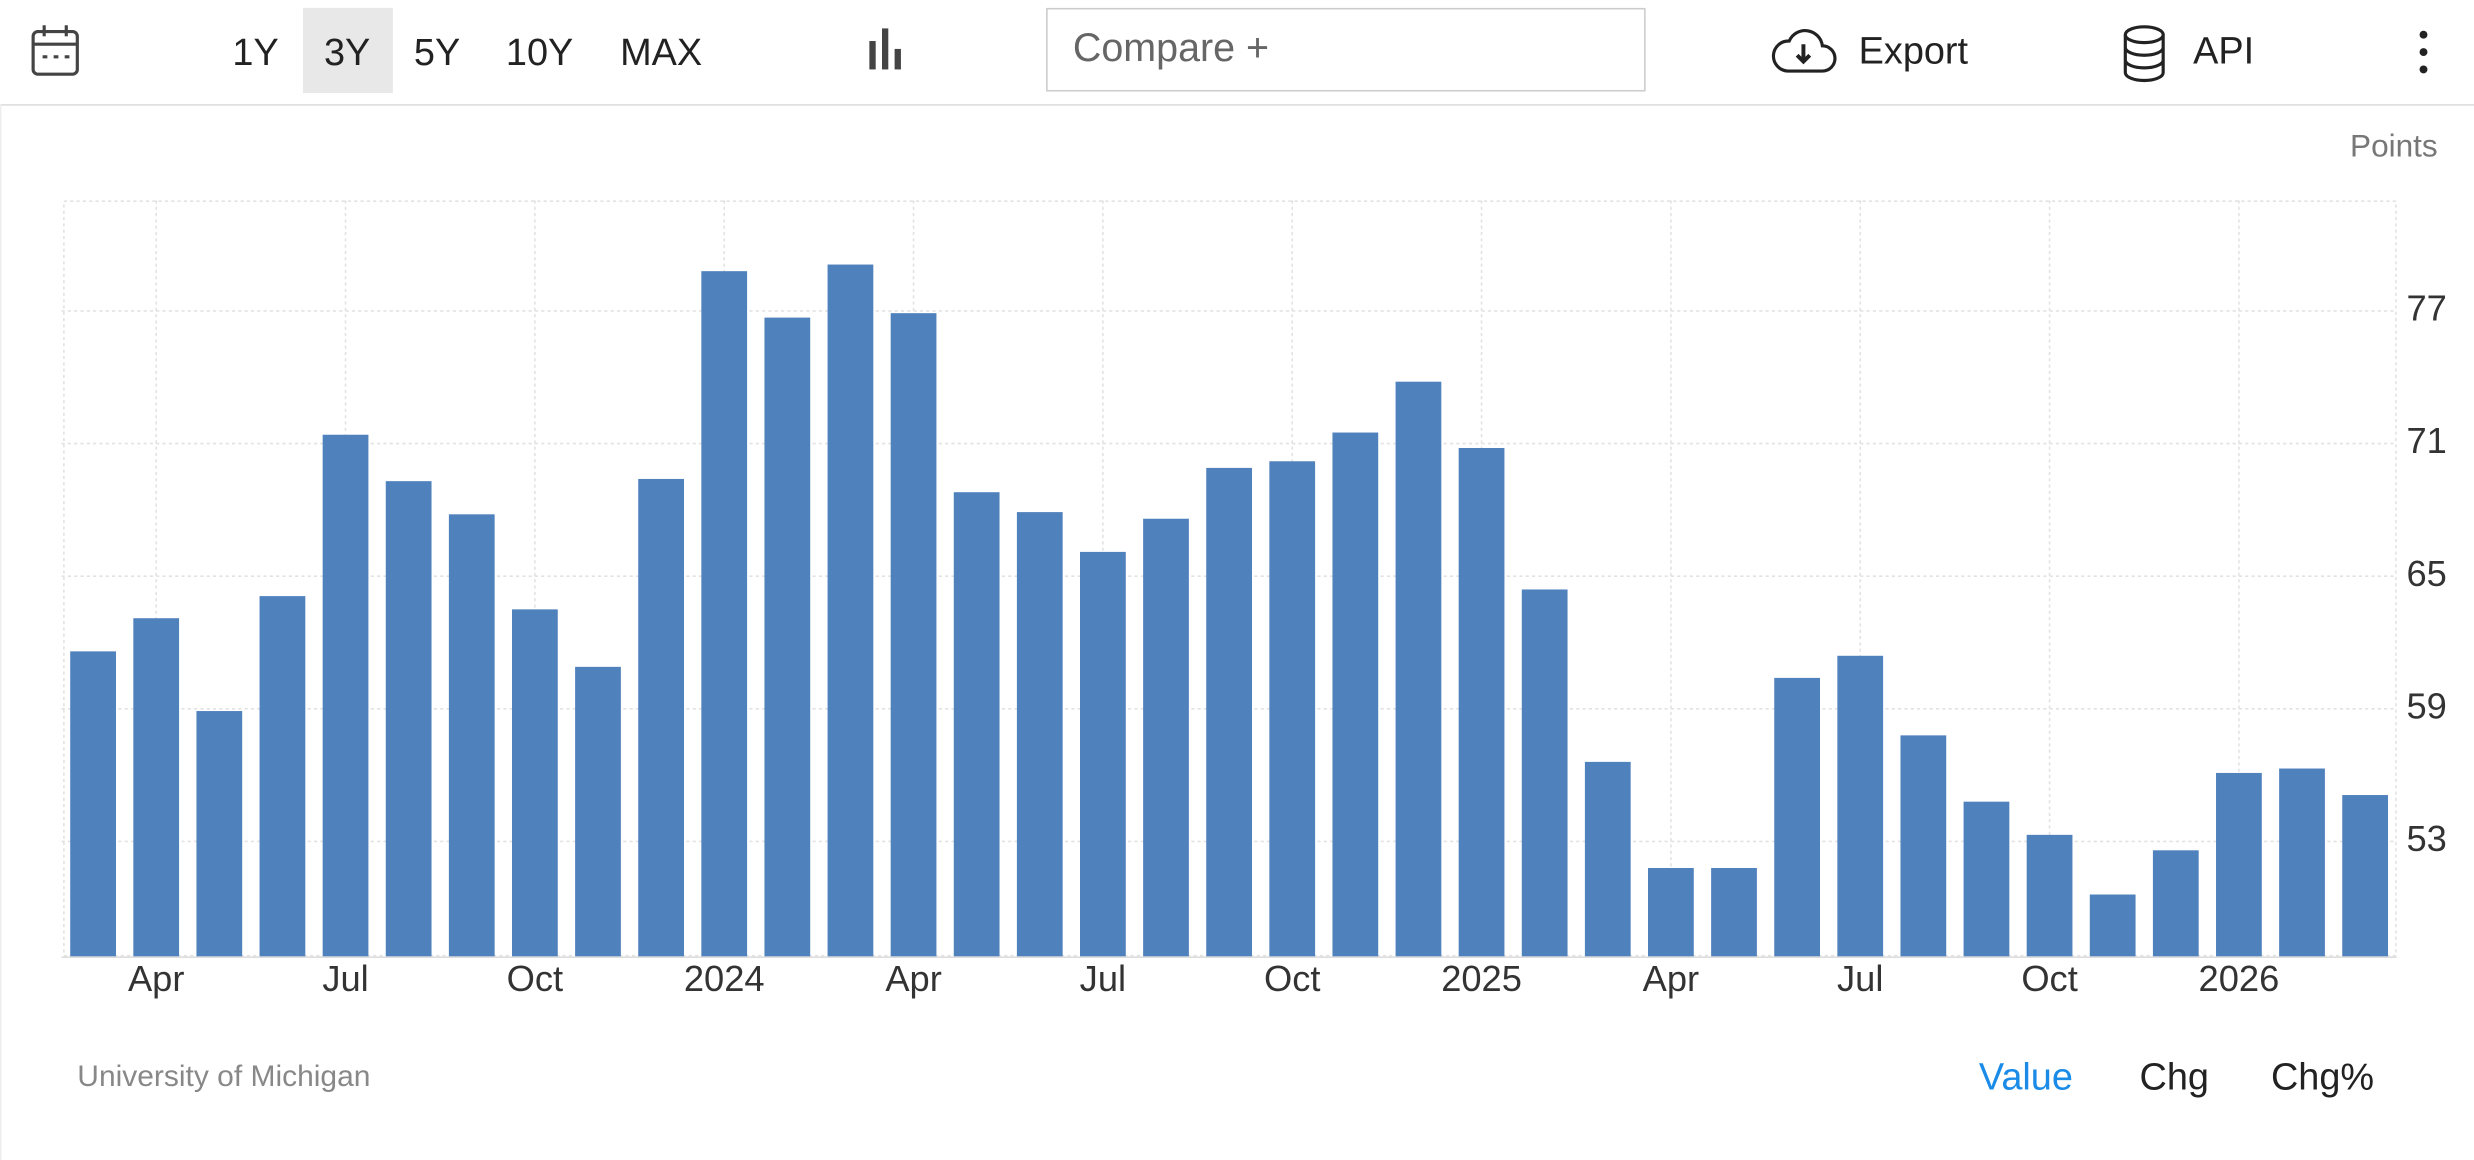  Describe the element at coordinates (55, 50) in the screenshot. I see `calendar-icon` at that location.